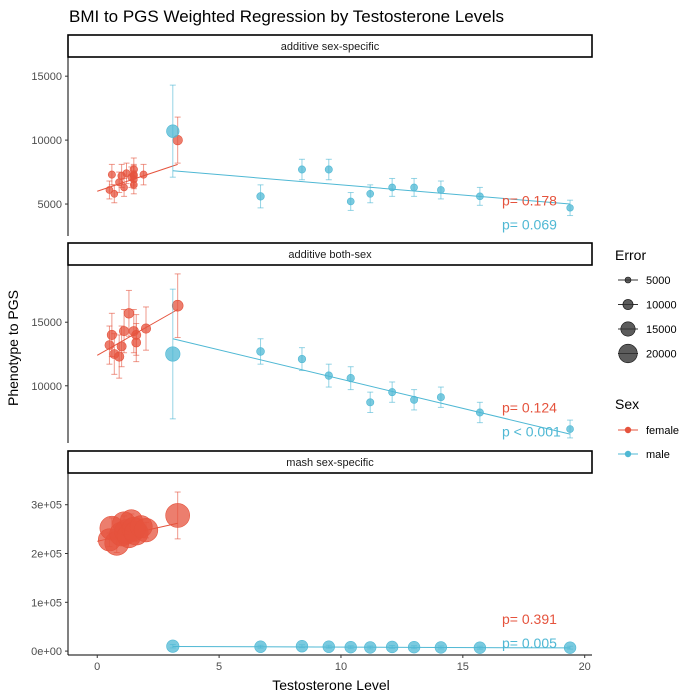 Image resolution: width=700 pixels, height=700 pixels. I want to click on y-tick-label: 2e+05, so click(46, 555).